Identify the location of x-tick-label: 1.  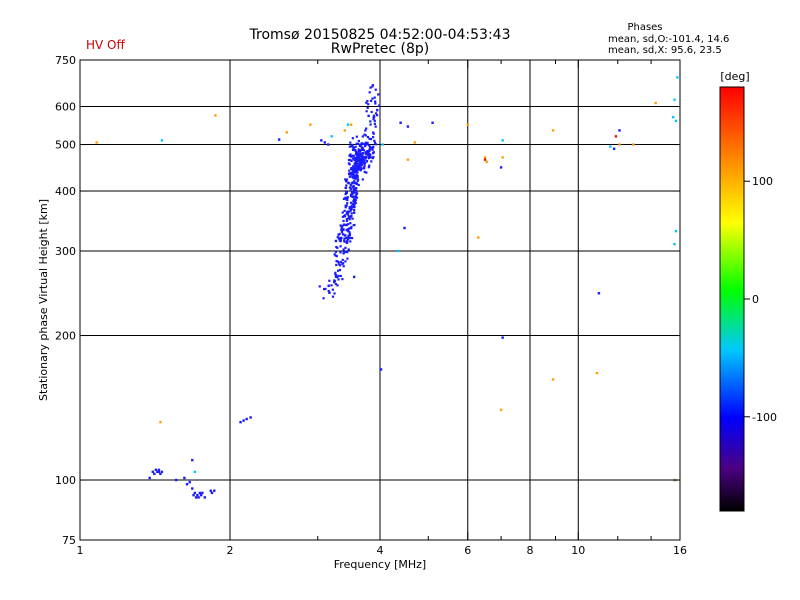
(80, 550).